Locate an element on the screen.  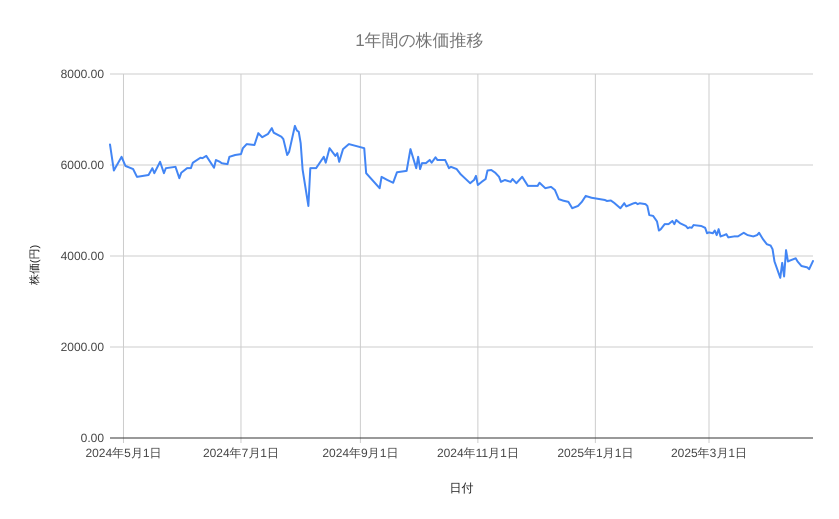
y-tick-label: 0.00 is located at coordinates (92, 438).